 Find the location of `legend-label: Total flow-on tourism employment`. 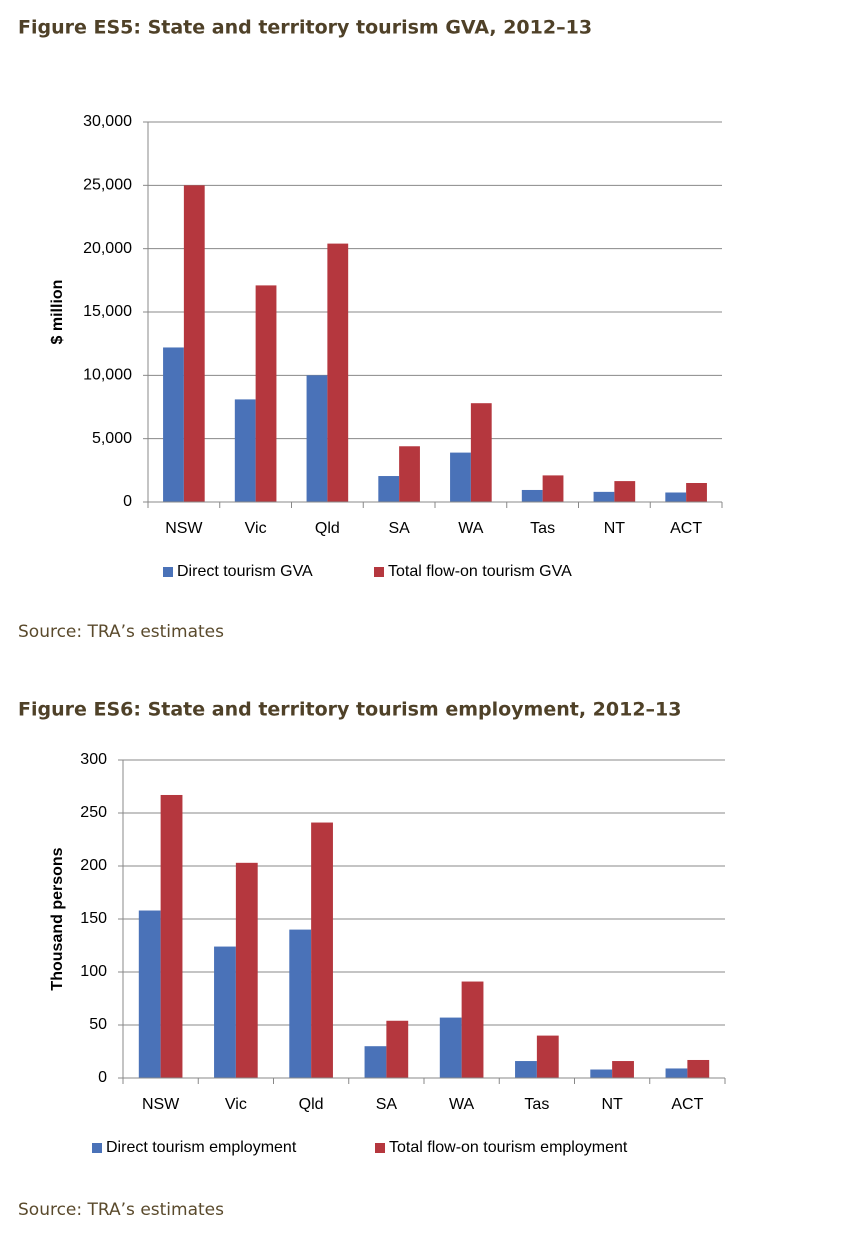

legend-label: Total flow-on tourism employment is located at coordinates (508, 1147).